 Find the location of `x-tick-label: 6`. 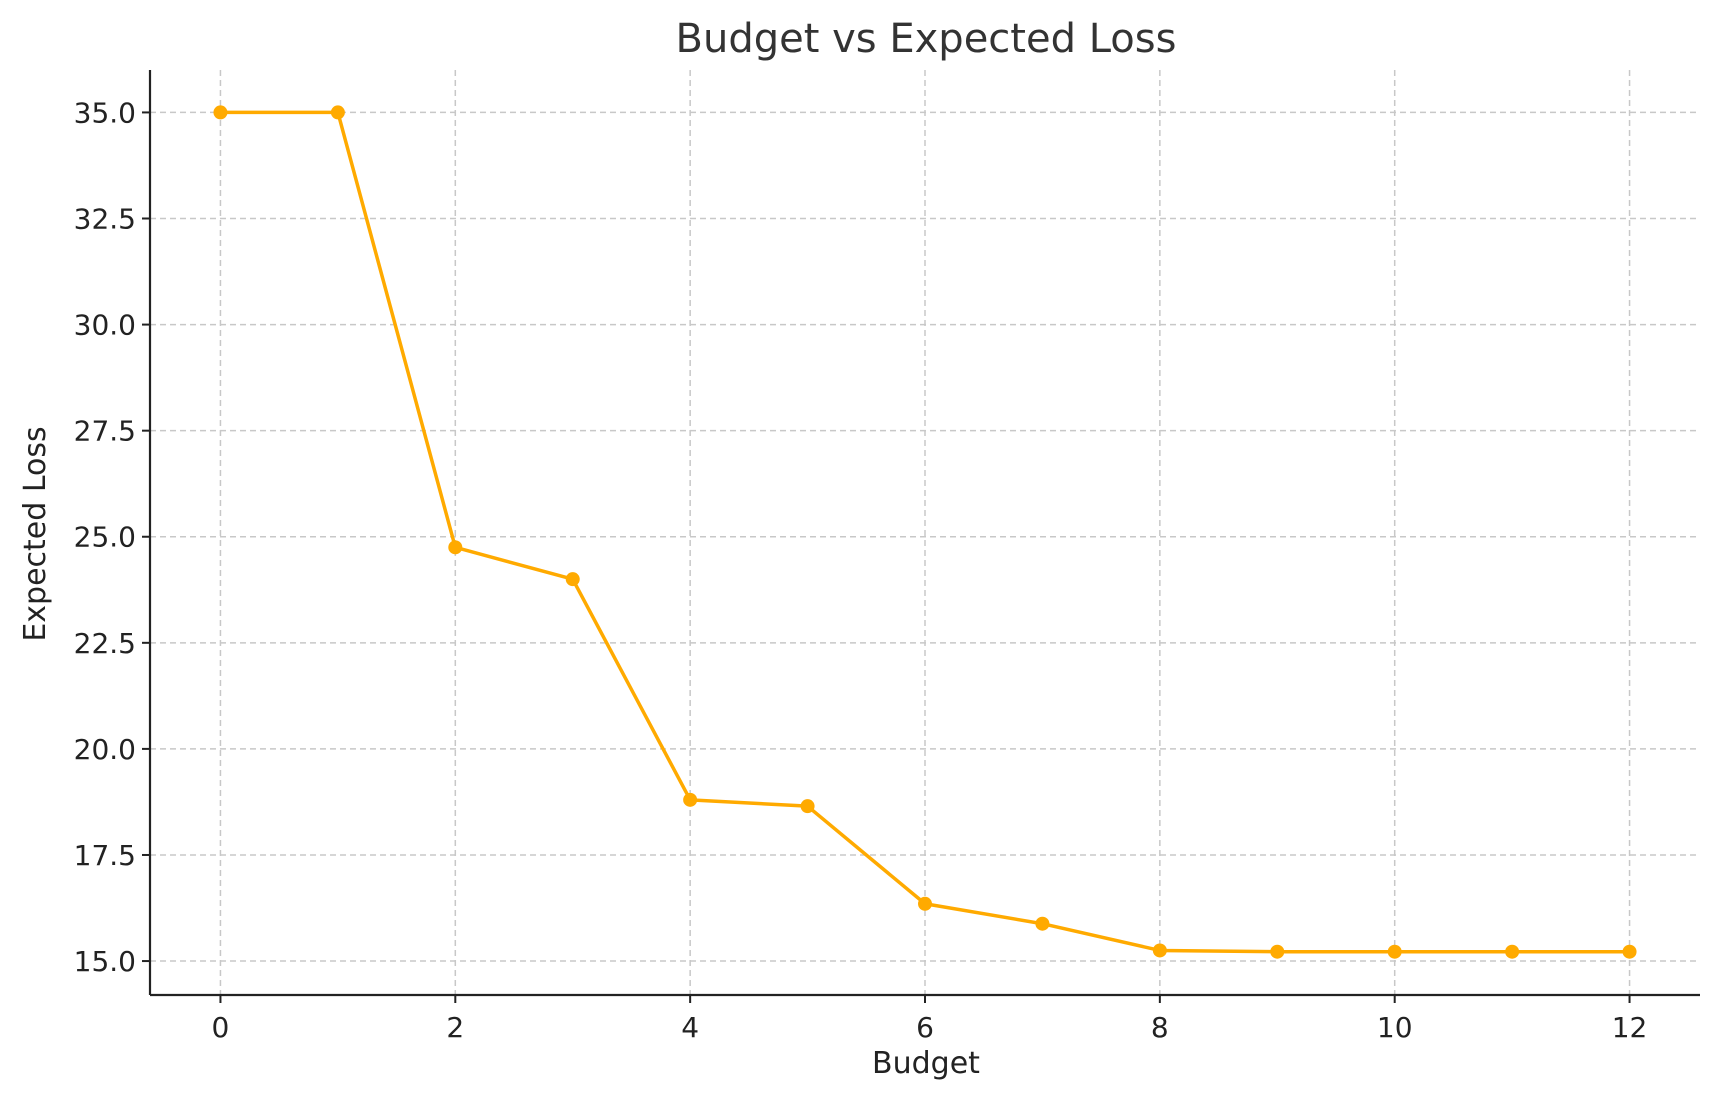

x-tick-label: 6 is located at coordinates (925, 1027).